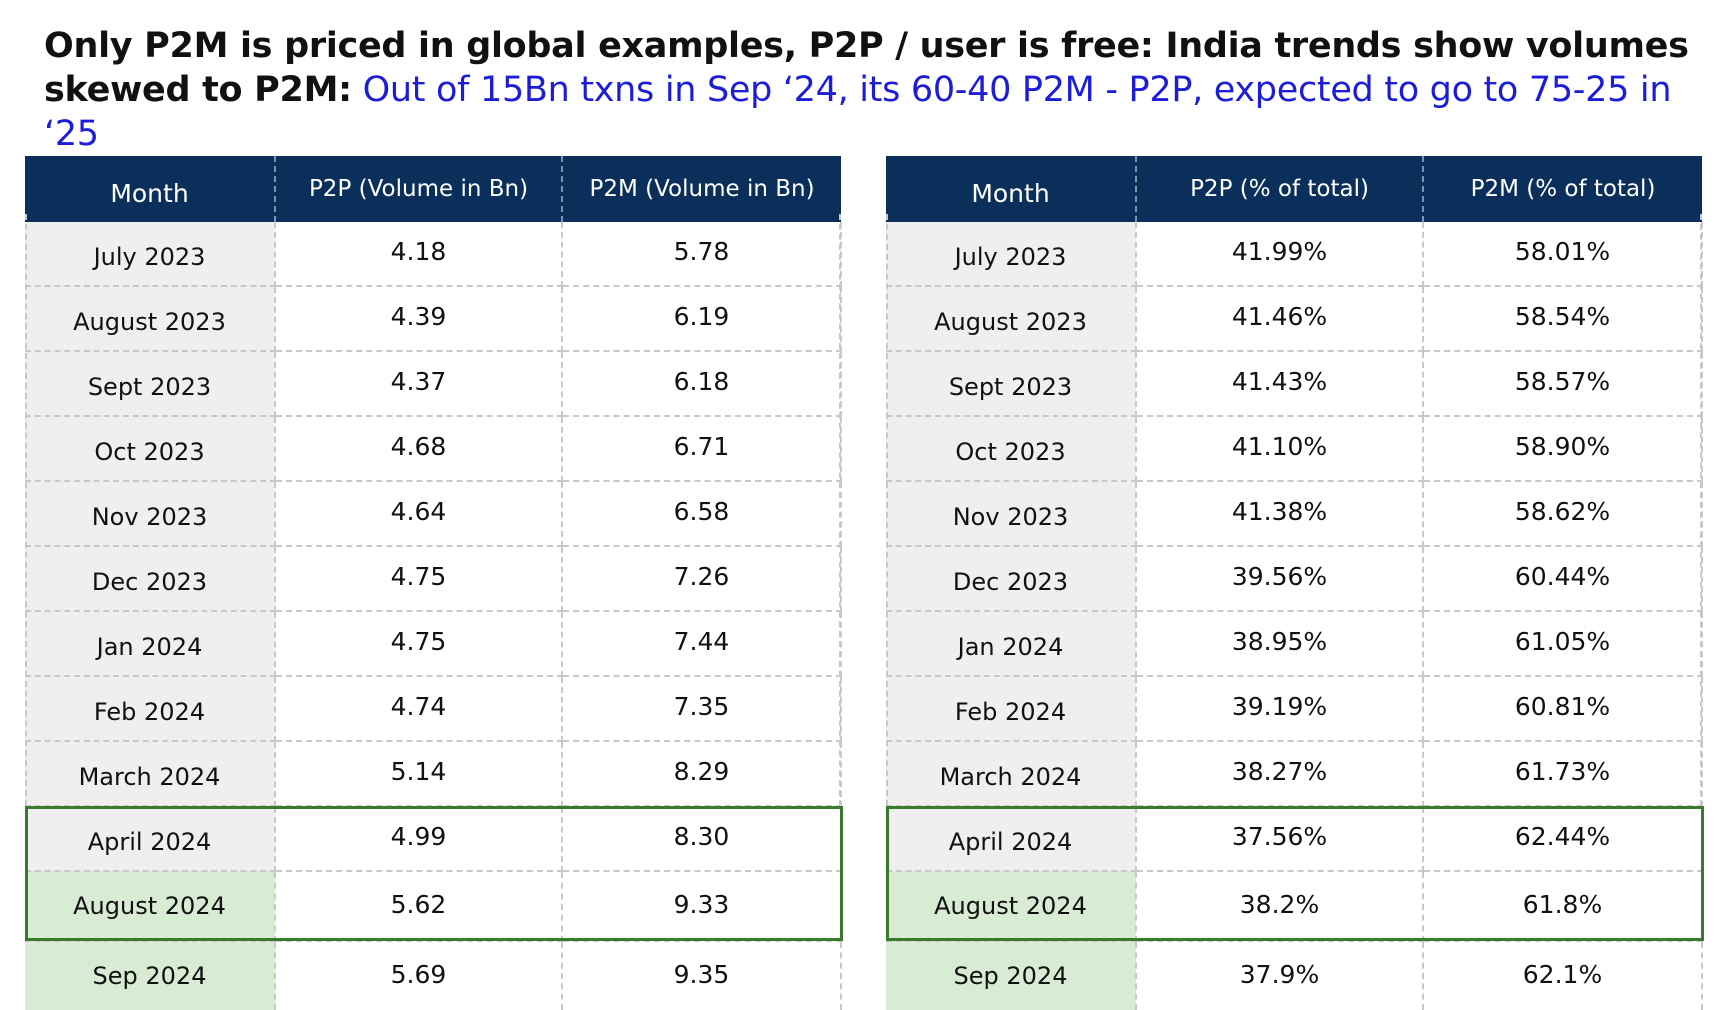  What do you see at coordinates (1563, 514) in the screenshot?
I see `p2m-cell: 58.62%` at bounding box center [1563, 514].